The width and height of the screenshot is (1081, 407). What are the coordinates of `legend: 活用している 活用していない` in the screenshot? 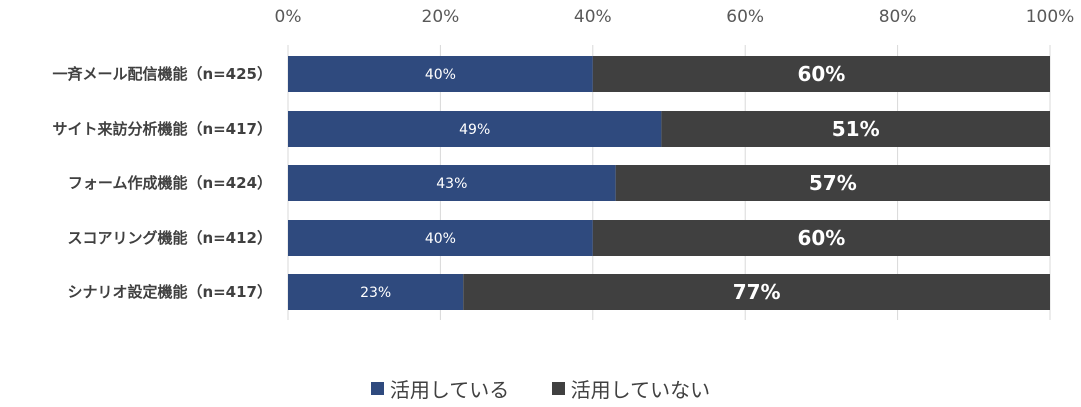 It's located at (540, 388).